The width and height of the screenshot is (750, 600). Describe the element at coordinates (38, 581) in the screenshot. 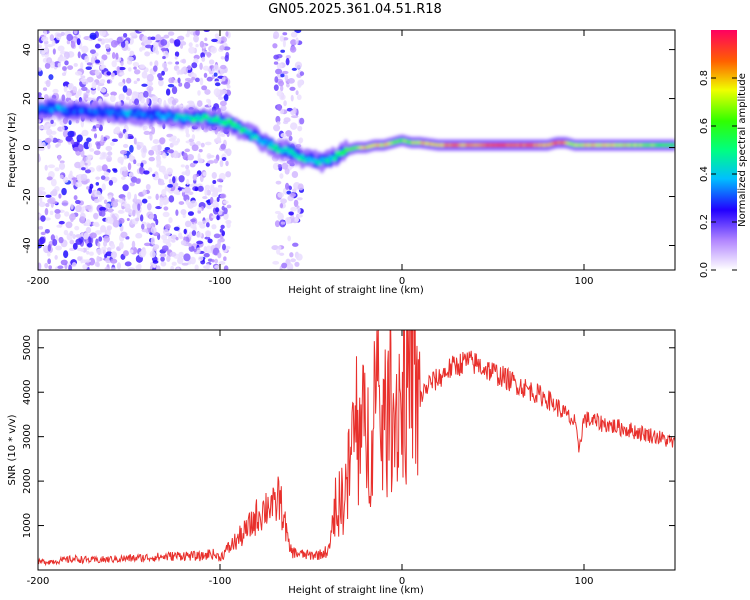

I see `snr-x-tick-label: -200` at that location.